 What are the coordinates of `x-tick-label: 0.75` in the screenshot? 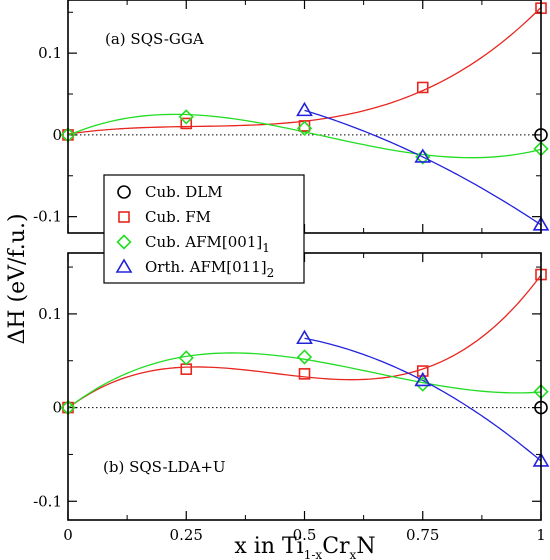 It's located at (422, 535).